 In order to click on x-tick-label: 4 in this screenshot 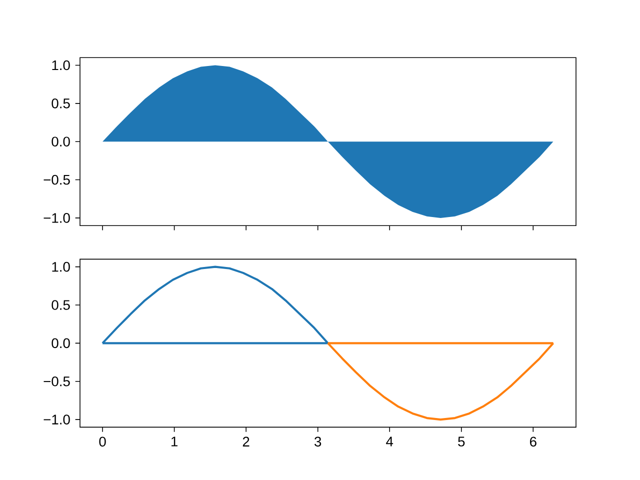, I will do `click(390, 441)`.